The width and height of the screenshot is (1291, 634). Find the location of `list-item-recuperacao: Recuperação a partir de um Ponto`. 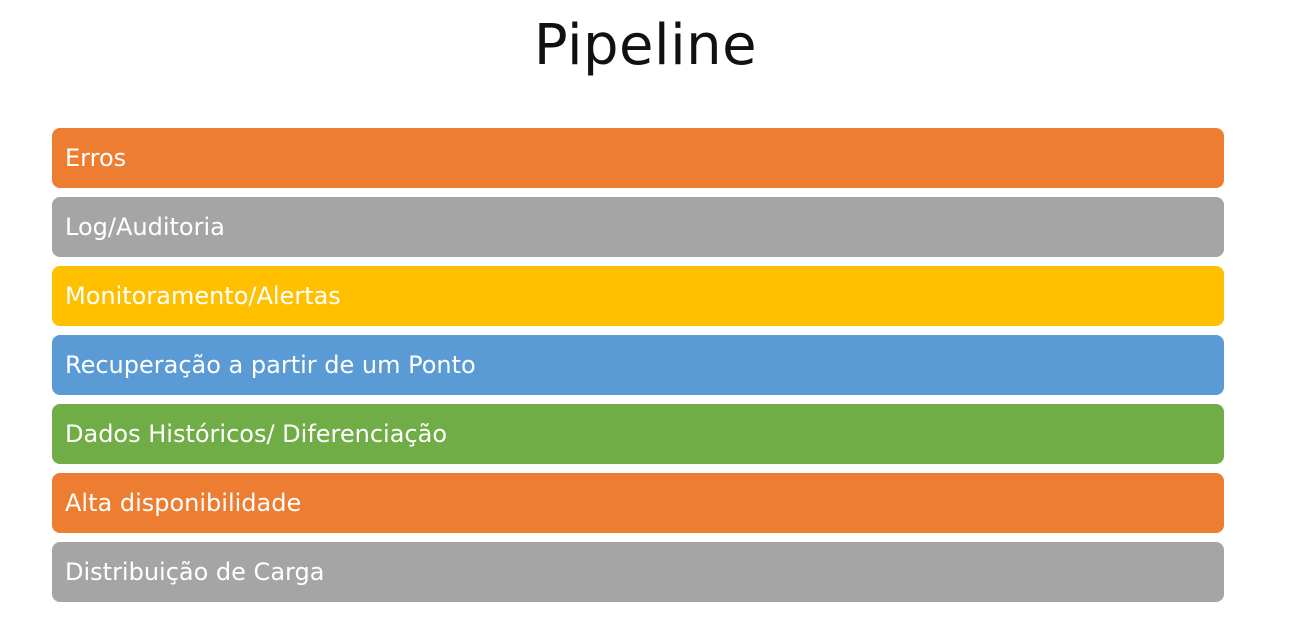

list-item-recuperacao: Recuperação a partir de um Ponto is located at coordinates (638, 365).